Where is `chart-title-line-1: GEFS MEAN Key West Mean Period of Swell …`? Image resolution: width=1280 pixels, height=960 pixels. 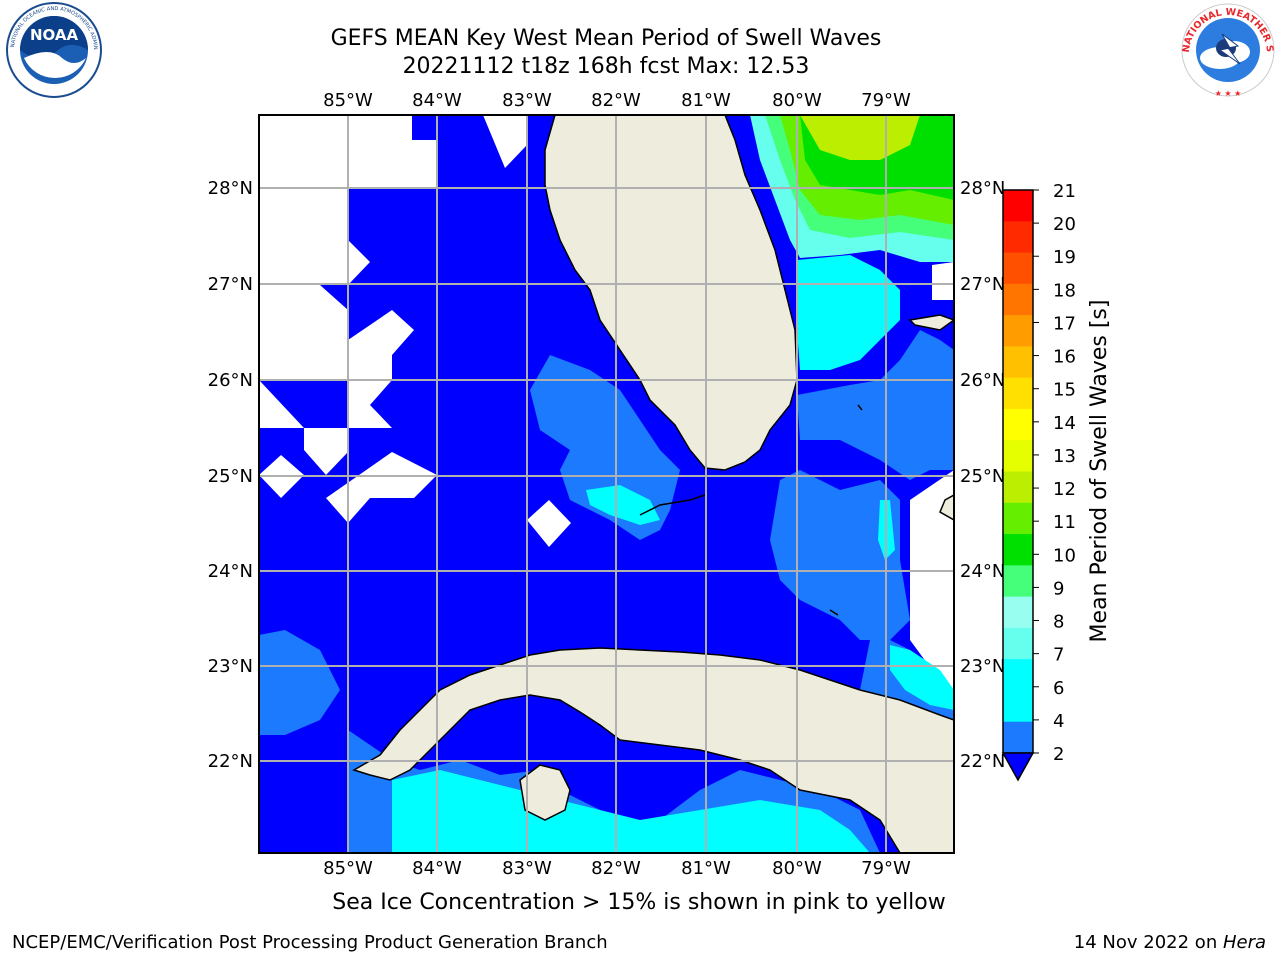 chart-title-line-1: GEFS MEAN Key West Mean Period of Swell … is located at coordinates (606, 38).